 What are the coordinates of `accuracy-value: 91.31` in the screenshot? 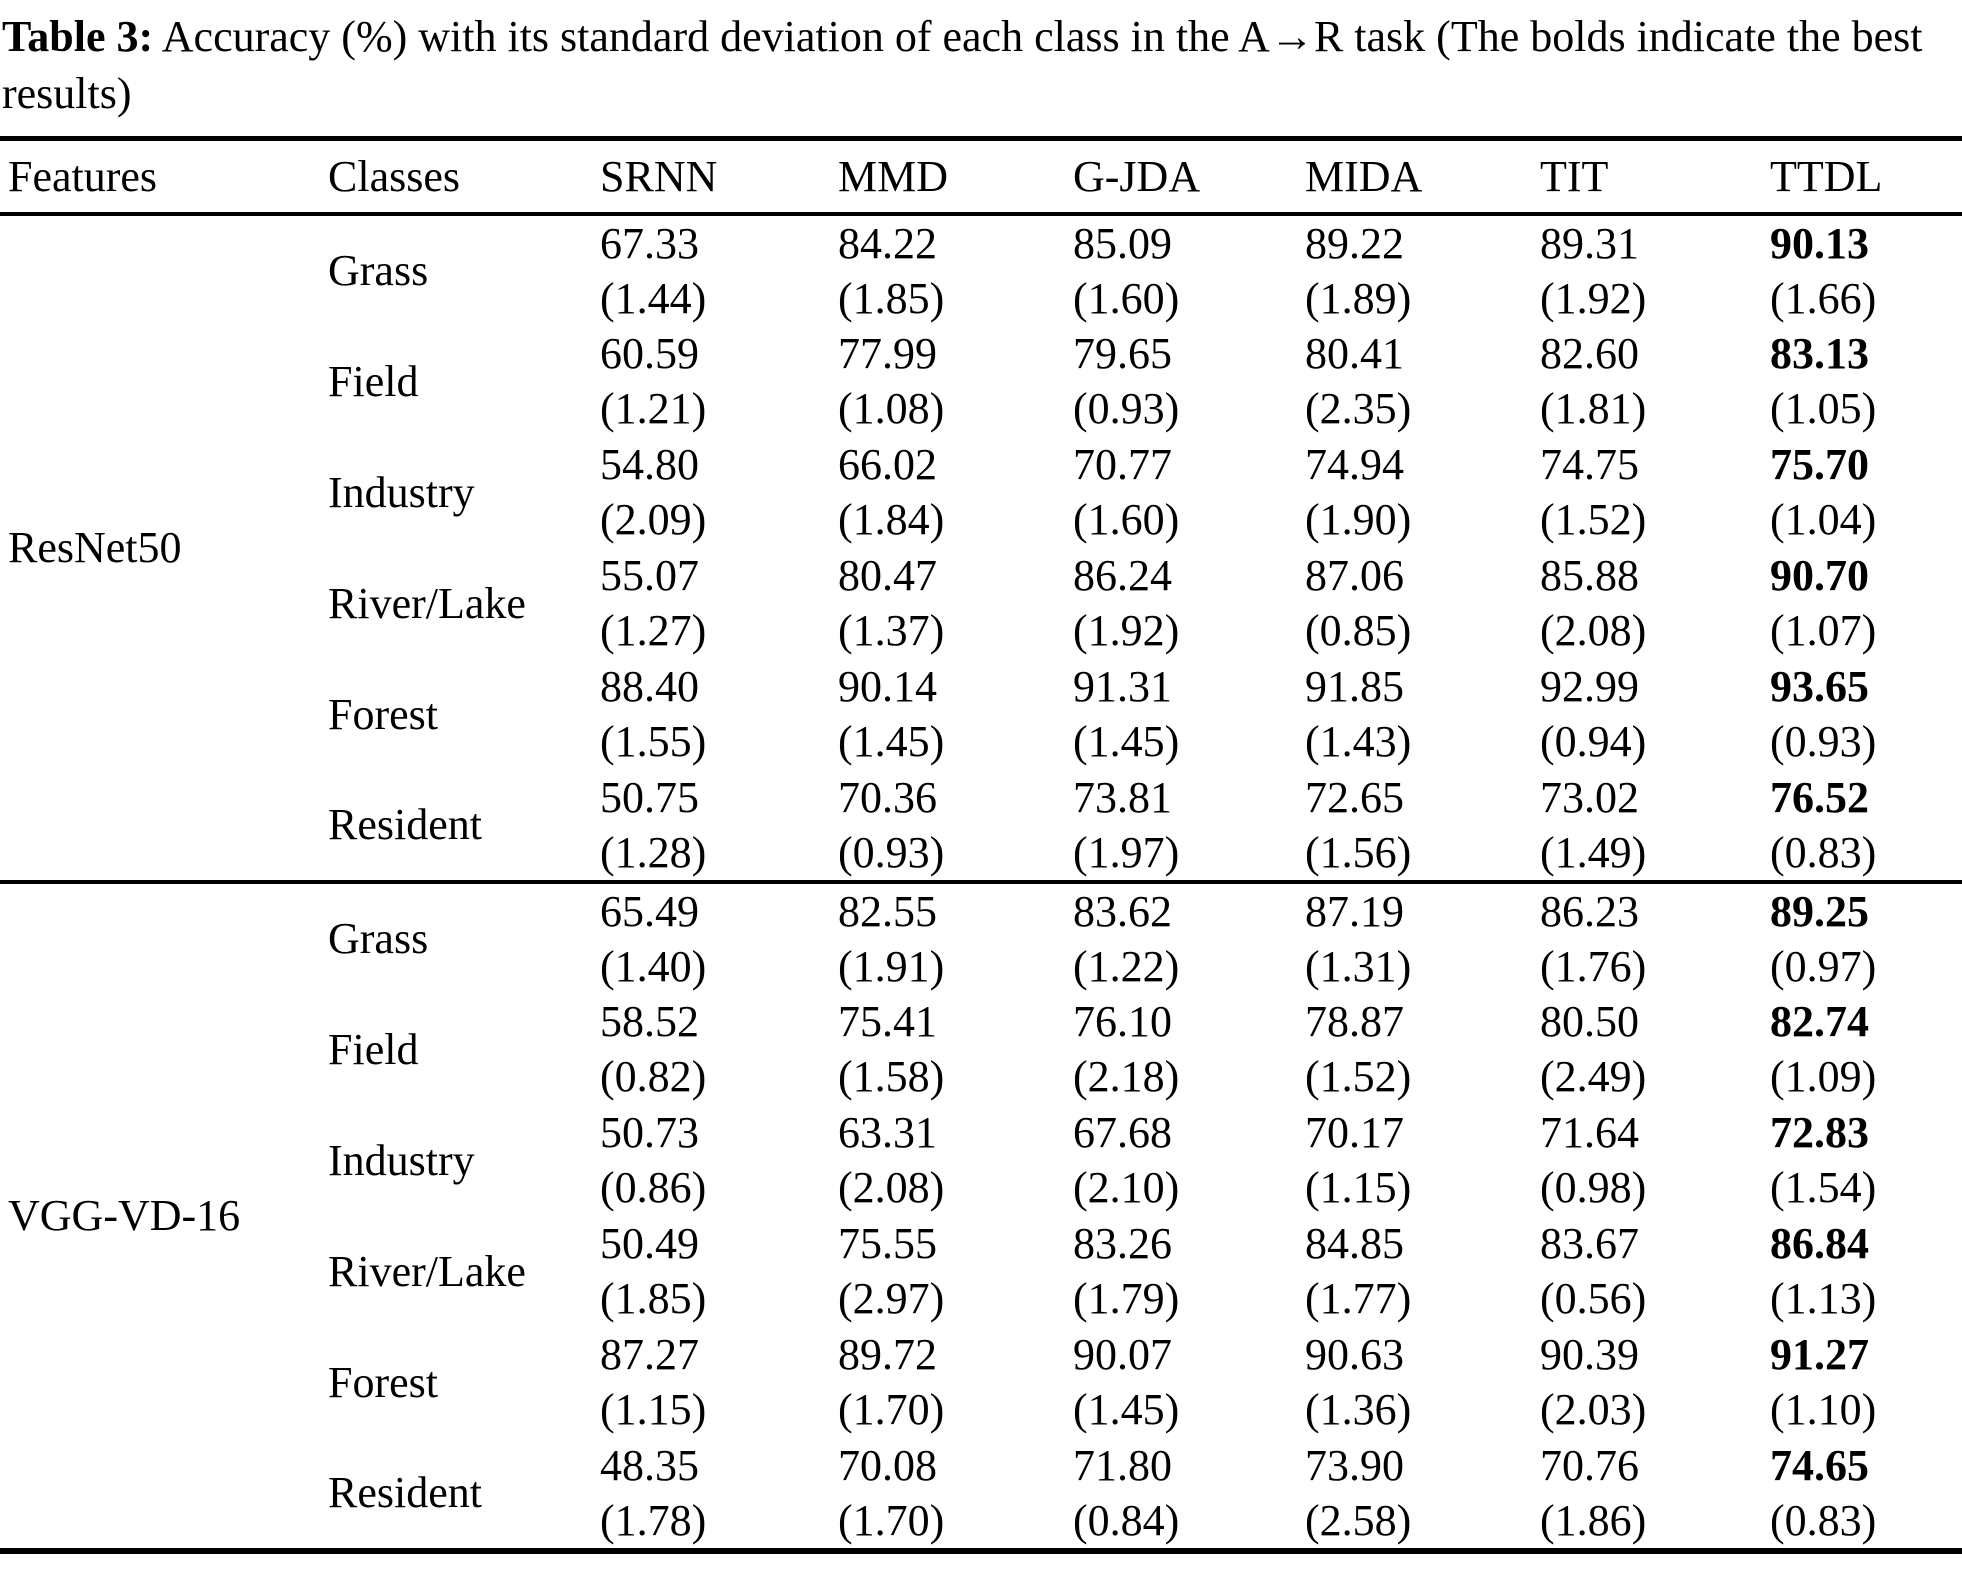 It's located at (1122, 686).